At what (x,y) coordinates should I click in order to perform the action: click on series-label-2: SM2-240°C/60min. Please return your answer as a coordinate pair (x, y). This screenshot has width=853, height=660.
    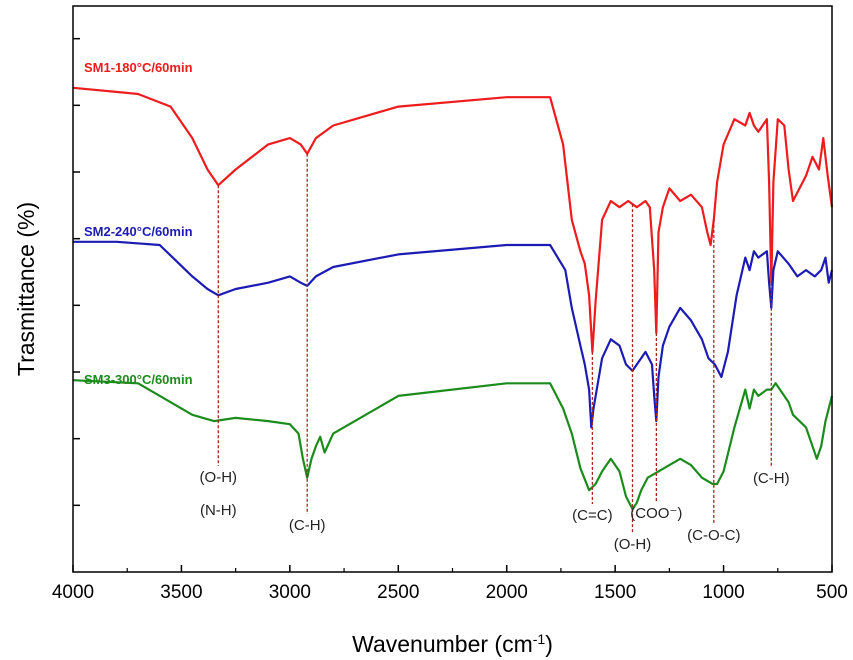
    Looking at the image, I should click on (138, 231).